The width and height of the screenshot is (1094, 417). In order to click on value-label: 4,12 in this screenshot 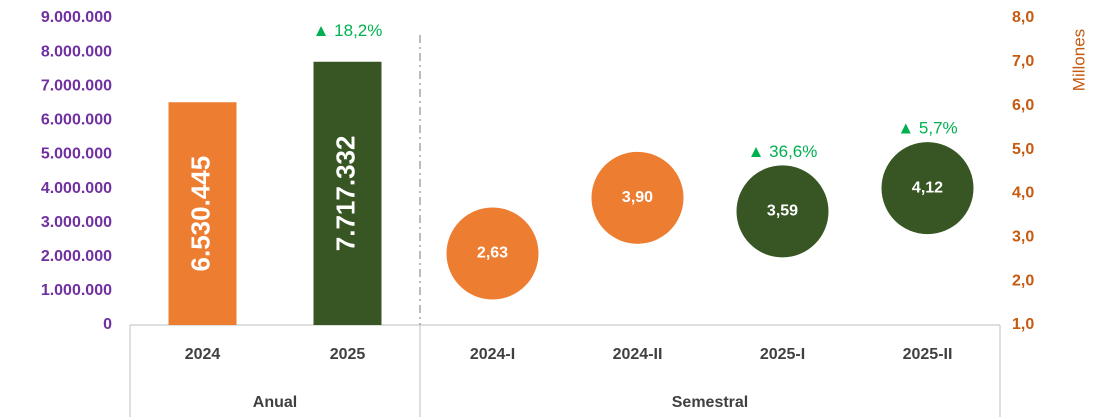, I will do `click(927, 187)`.